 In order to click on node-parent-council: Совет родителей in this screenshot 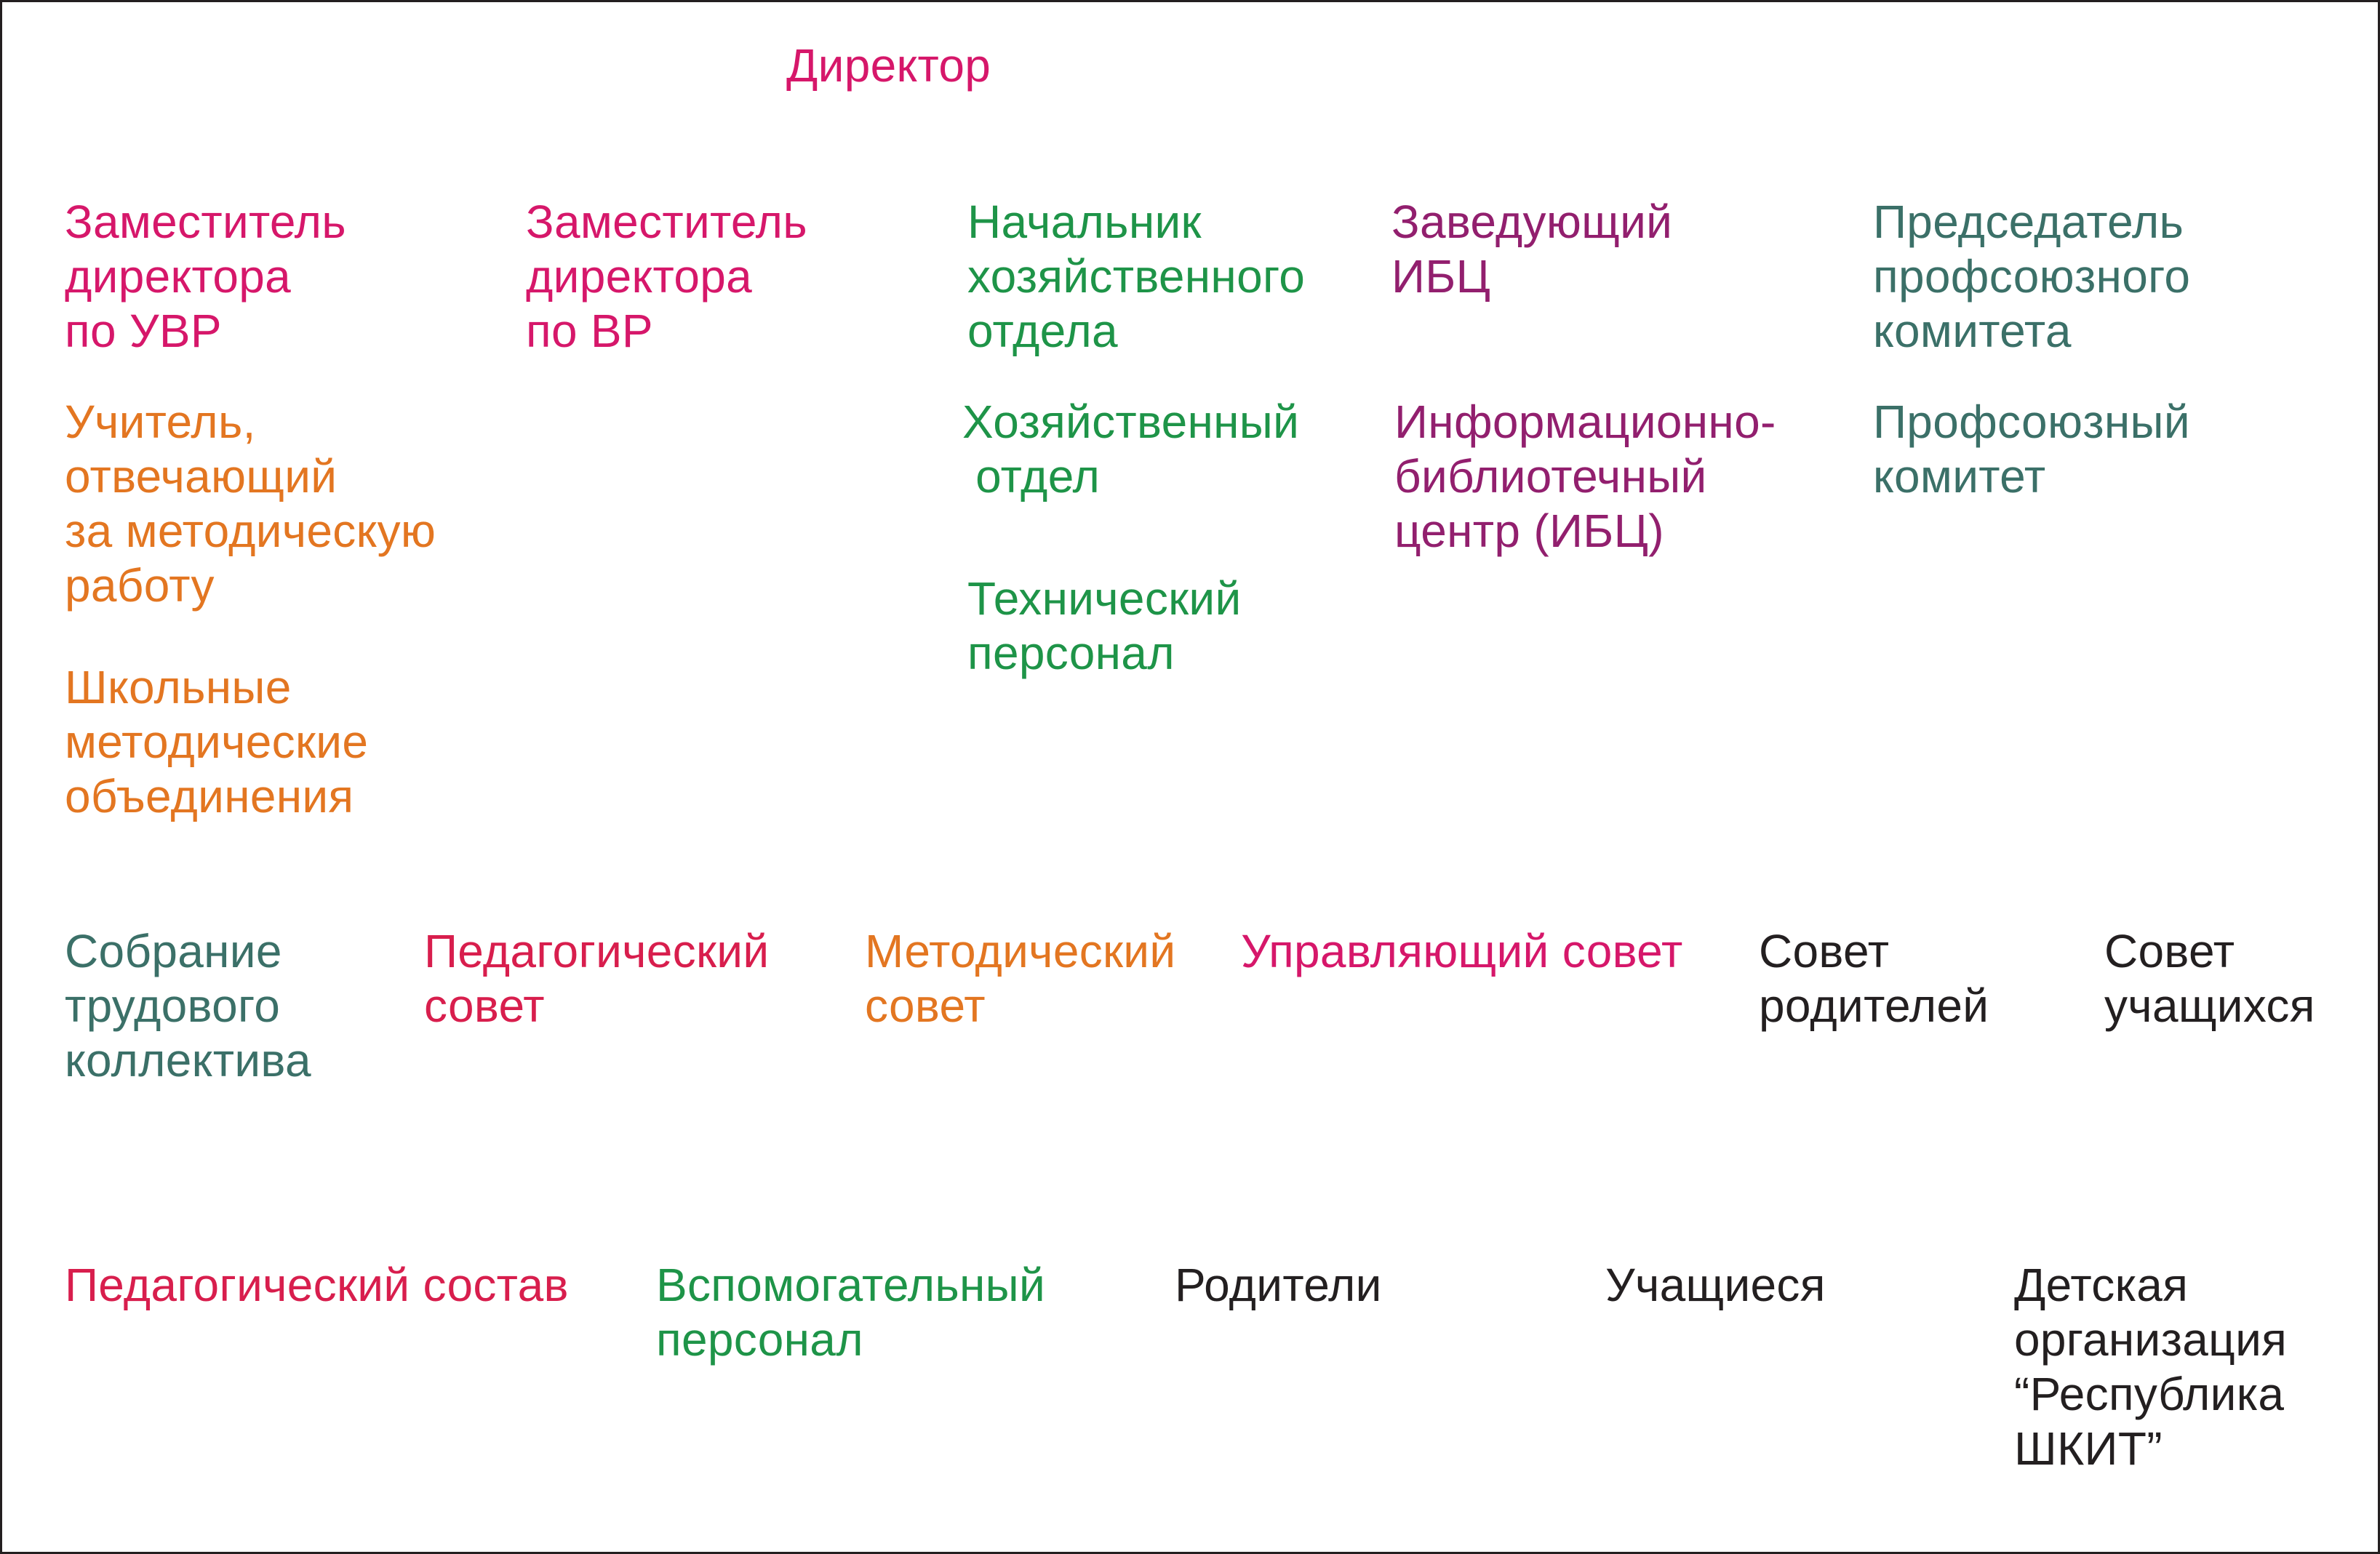, I will do `click(1874, 979)`.